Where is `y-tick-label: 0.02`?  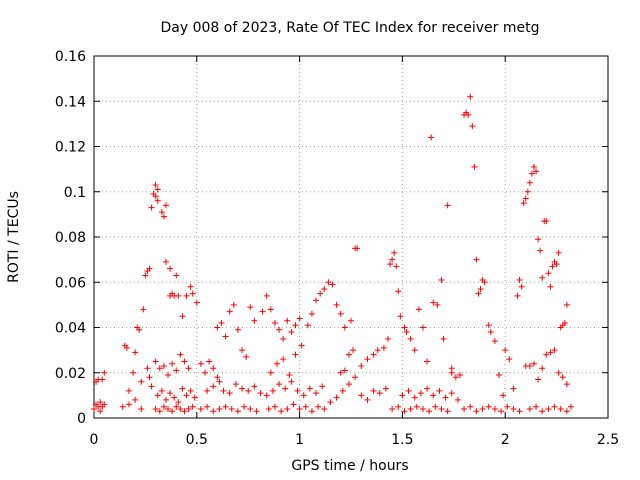 y-tick-label: 0.02 is located at coordinates (70, 374).